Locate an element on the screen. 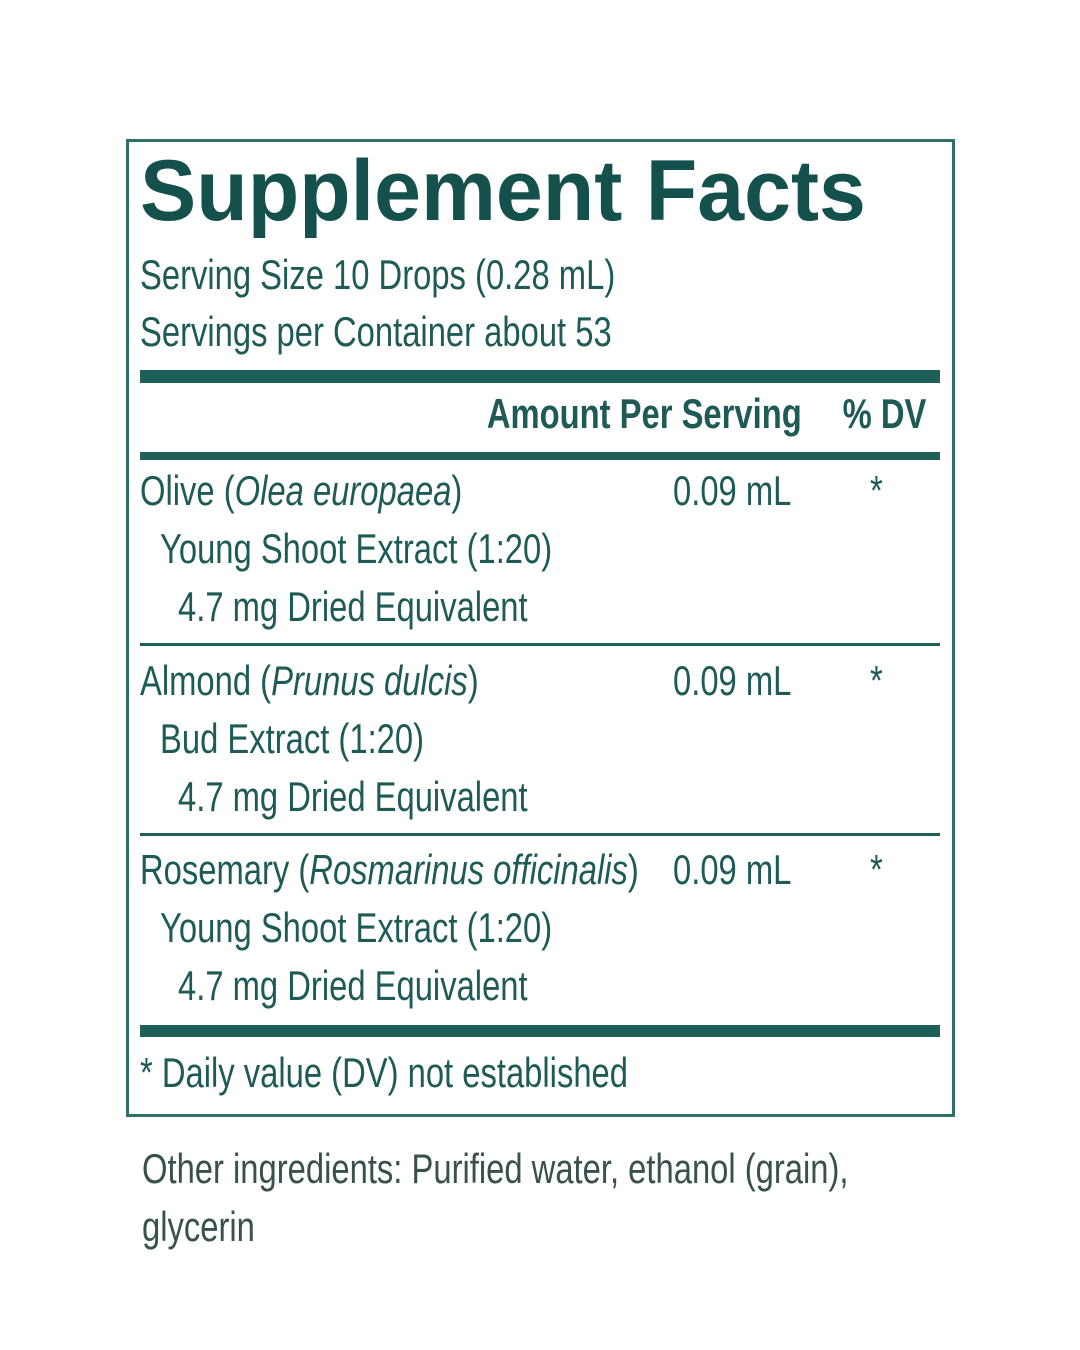  title: Supplement Facts is located at coordinates (503, 191).